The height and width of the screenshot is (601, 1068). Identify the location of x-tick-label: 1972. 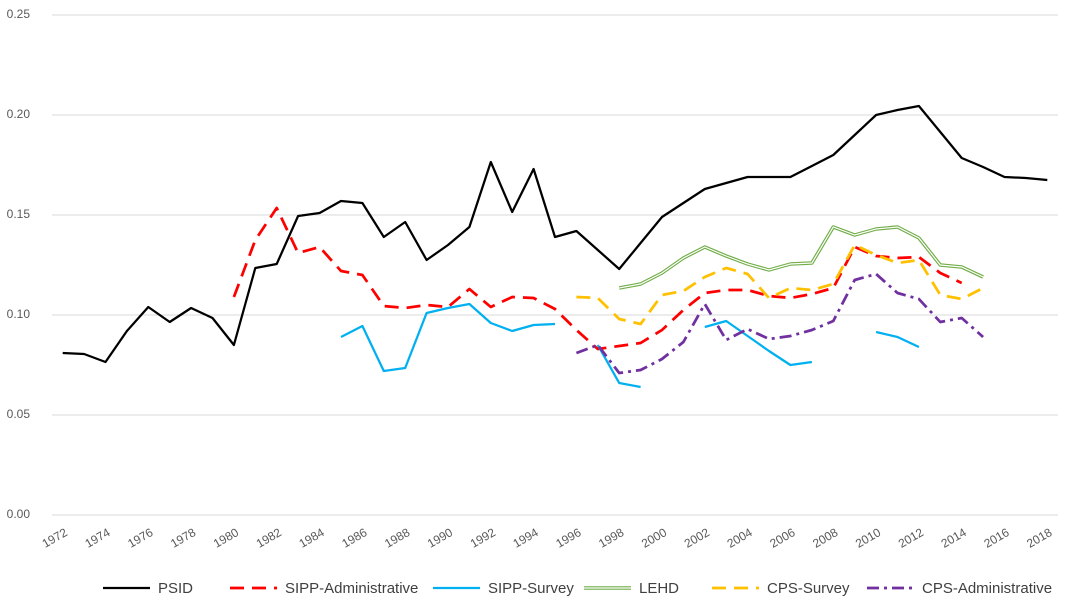
(55, 538).